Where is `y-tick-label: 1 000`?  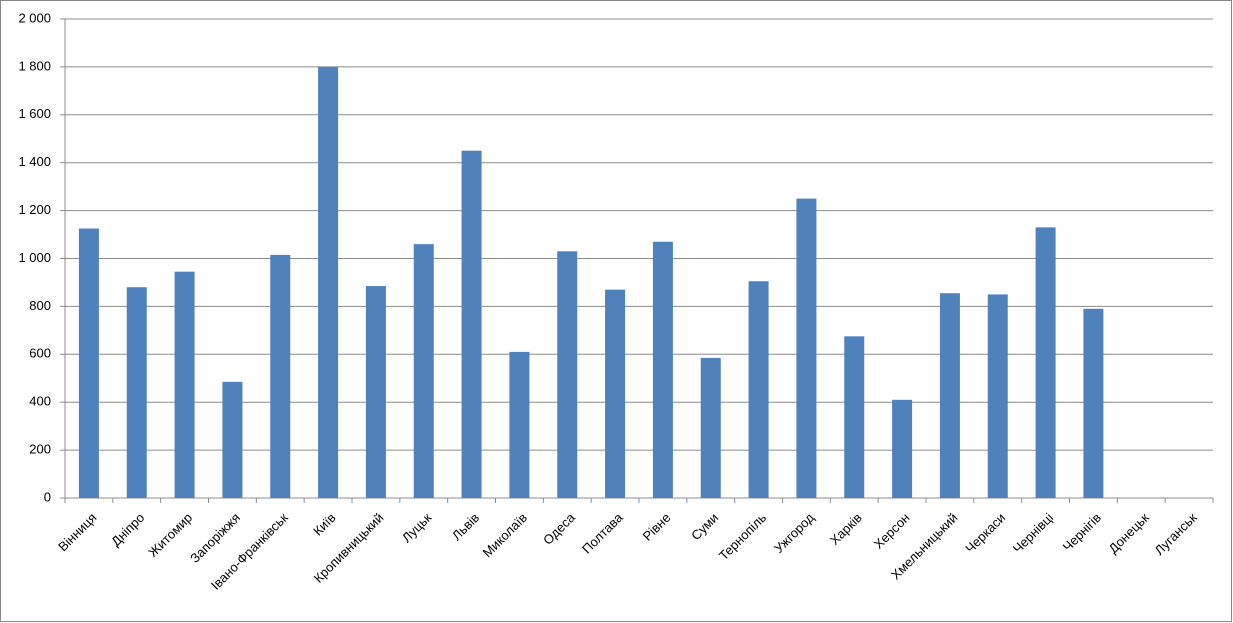 y-tick-label: 1 000 is located at coordinates (34, 257).